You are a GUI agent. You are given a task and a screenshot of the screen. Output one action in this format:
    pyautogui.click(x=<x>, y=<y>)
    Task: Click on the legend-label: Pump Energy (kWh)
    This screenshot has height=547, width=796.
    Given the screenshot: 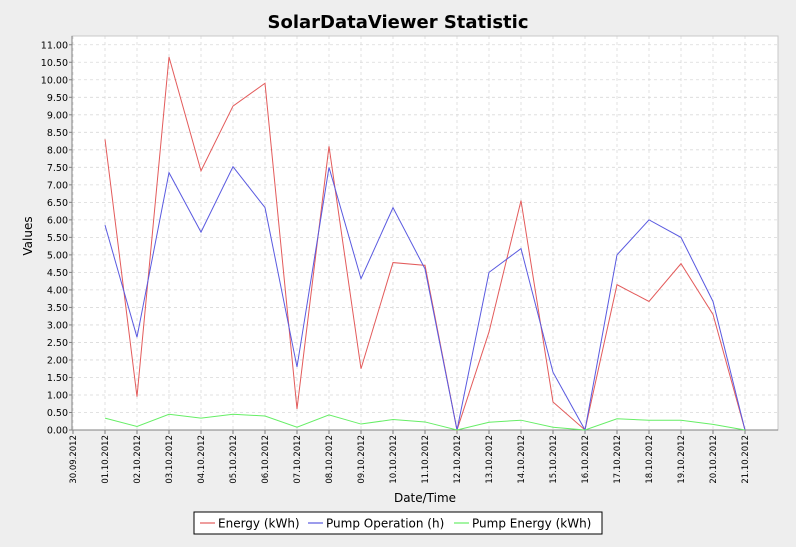 What is the action you would take?
    pyautogui.click(x=531, y=524)
    